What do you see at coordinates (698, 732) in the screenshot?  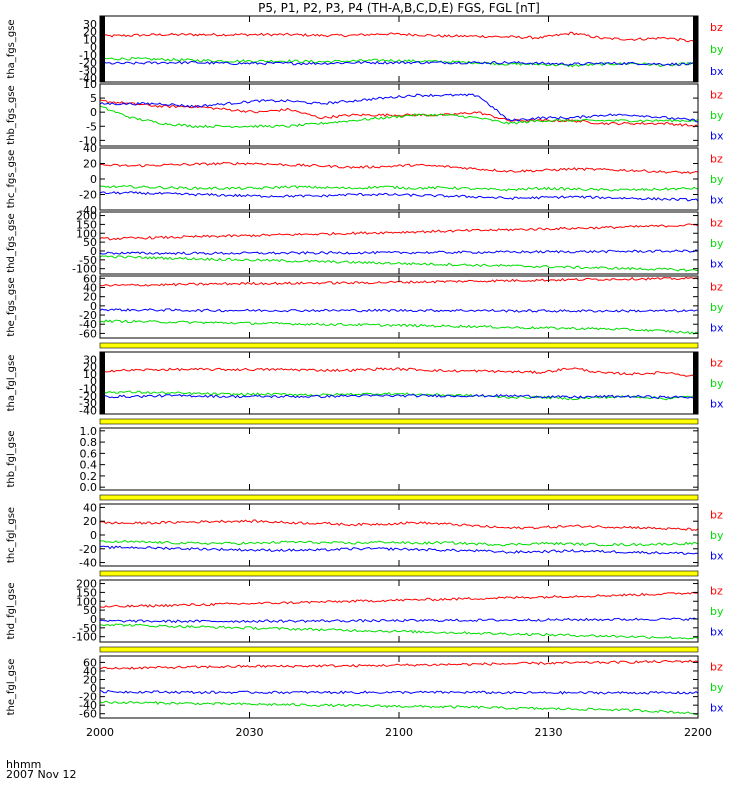 I see `x-tick-label: 2200` at bounding box center [698, 732].